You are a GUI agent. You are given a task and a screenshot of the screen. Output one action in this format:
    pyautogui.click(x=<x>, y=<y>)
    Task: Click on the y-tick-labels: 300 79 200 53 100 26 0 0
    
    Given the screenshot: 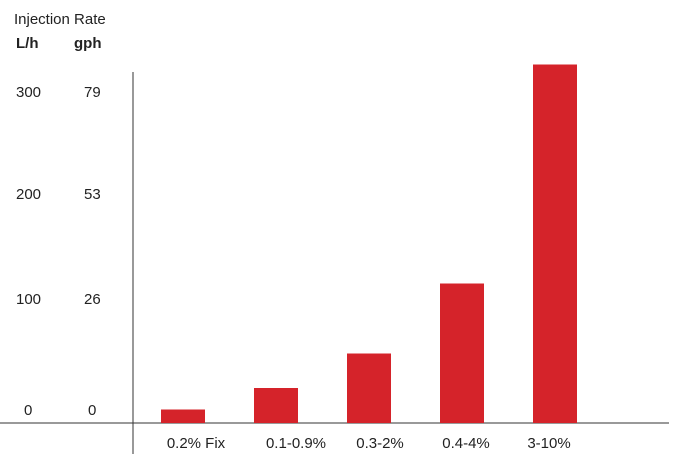 What is the action you would take?
    pyautogui.click(x=58, y=251)
    